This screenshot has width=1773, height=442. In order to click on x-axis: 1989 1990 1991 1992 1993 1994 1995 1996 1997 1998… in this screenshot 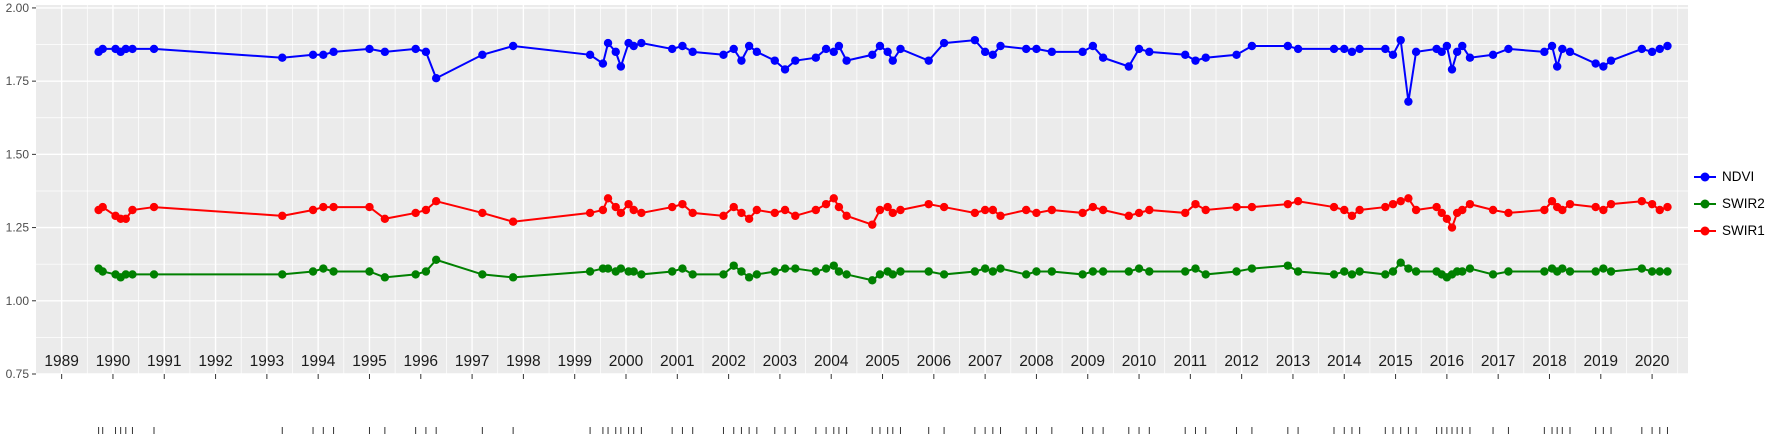, I will do `click(857, 366)`.